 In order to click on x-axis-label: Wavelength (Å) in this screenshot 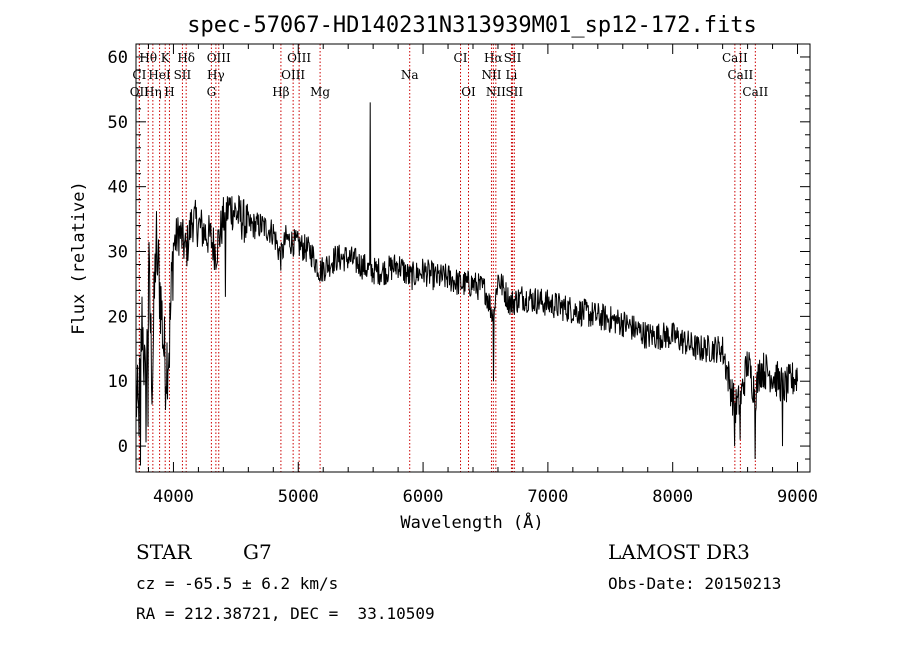, I will do `click(471, 522)`.